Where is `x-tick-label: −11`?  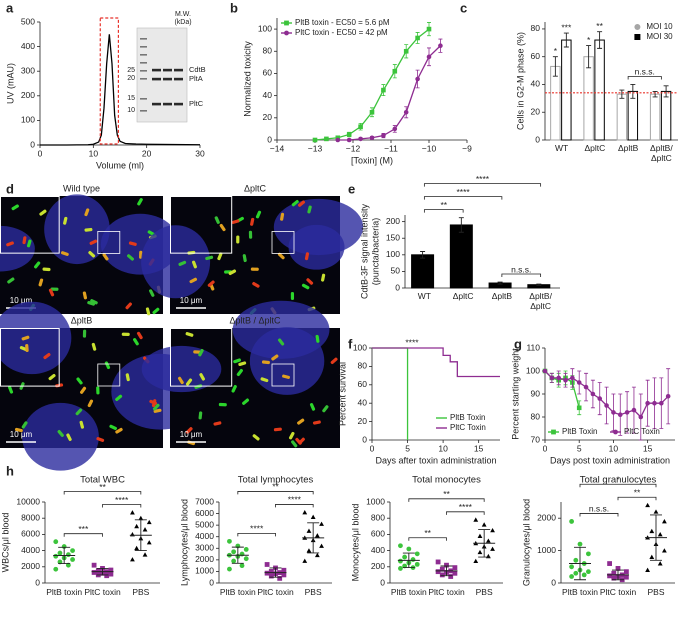 x-tick-label: −11 is located at coordinates (391, 148).